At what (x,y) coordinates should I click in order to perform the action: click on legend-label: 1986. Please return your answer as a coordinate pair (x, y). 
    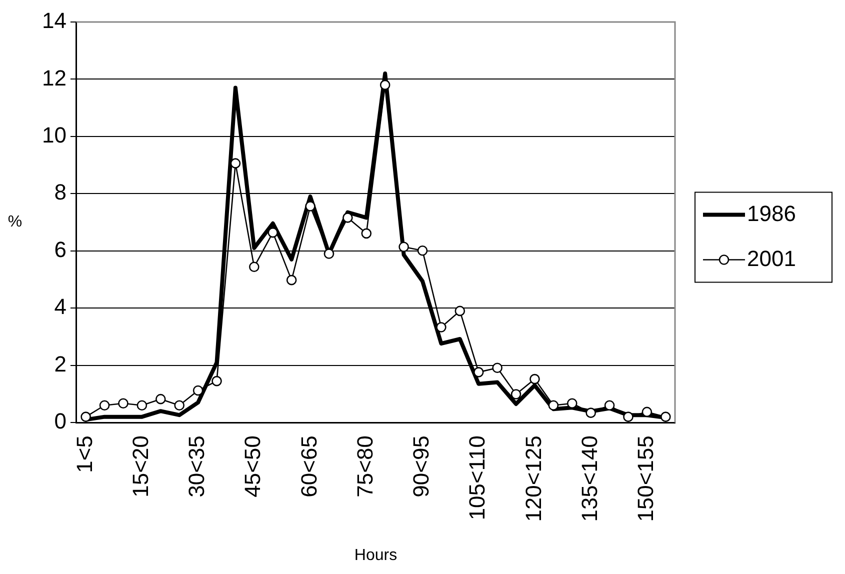
    Looking at the image, I should click on (771, 213).